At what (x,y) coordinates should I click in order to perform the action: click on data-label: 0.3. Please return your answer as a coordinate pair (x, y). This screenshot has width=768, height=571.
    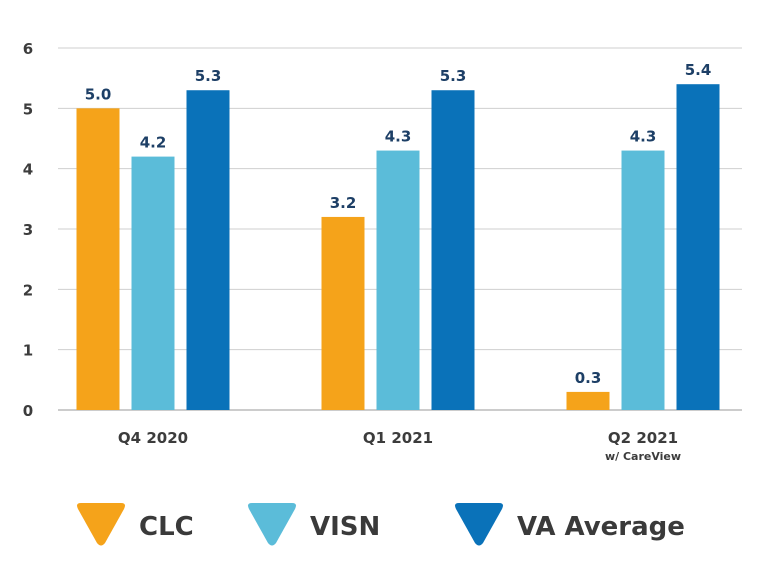
    Looking at the image, I should click on (588, 378).